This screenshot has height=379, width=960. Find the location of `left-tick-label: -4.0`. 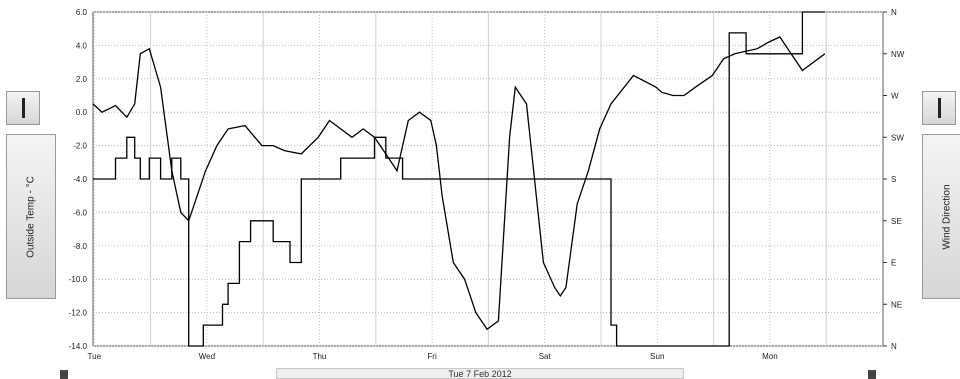

left-tick-label: -4.0 is located at coordinates (80, 179).